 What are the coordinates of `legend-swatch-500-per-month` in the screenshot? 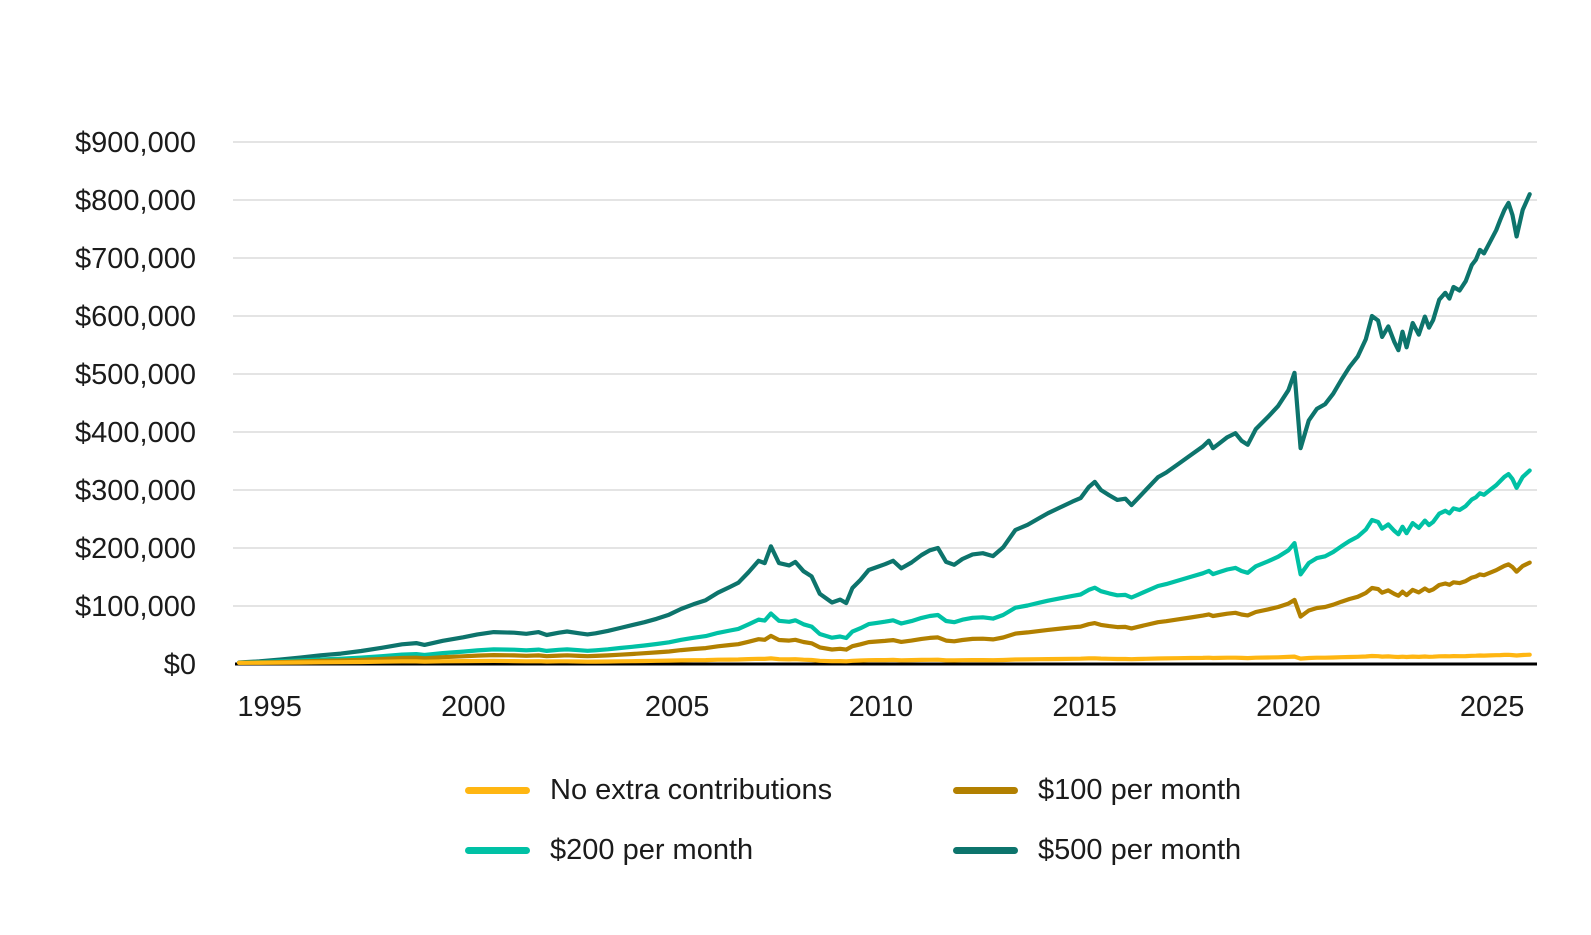 It's located at (985, 850).